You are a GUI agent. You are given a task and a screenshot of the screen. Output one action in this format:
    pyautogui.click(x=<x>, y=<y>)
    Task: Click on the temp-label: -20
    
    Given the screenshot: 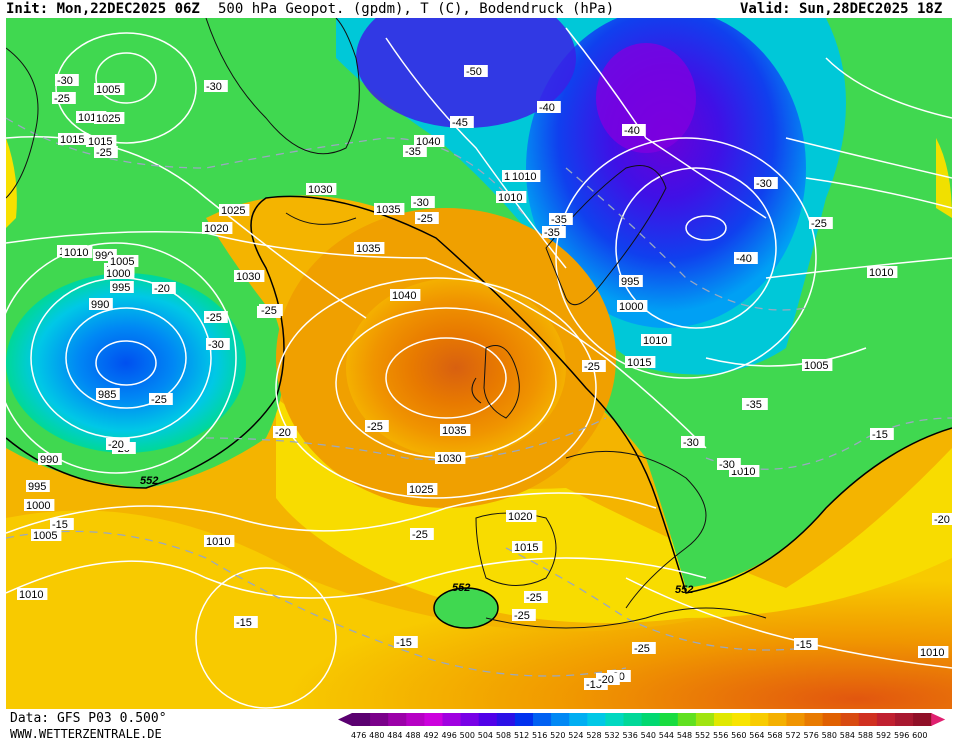 What is the action you would take?
    pyautogui.click(x=606, y=680)
    